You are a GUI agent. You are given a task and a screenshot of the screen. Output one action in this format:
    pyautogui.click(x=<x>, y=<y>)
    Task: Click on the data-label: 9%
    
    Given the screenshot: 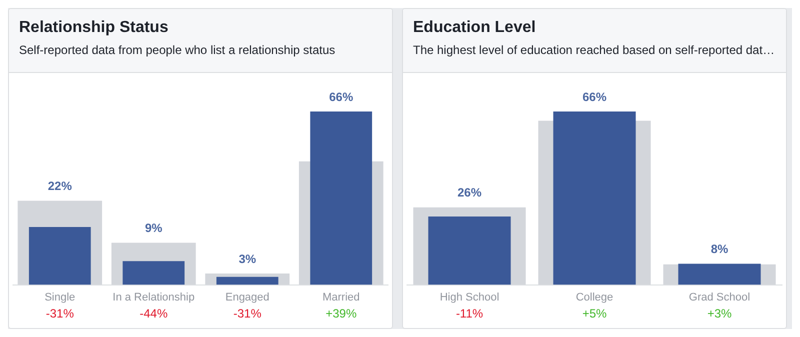 What is the action you would take?
    pyautogui.click(x=153, y=228)
    